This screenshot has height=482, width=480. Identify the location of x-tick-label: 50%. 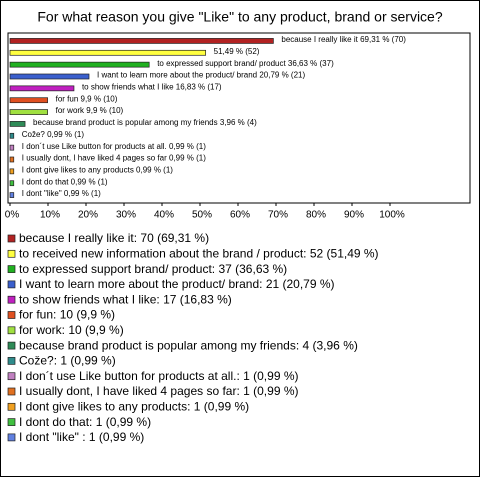
(202, 215).